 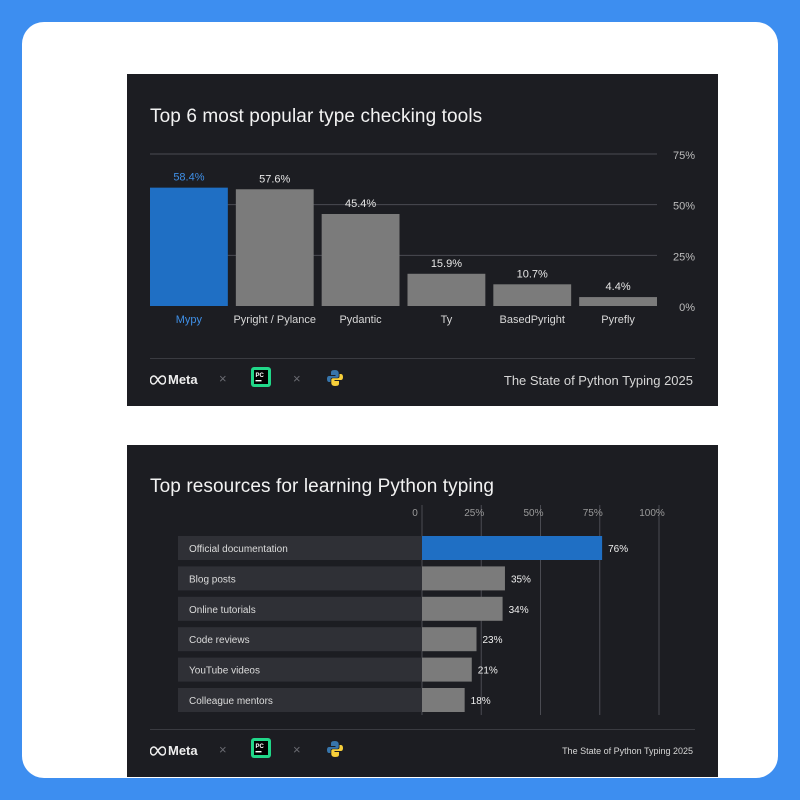 I want to click on x-tick-label: BasedPyright, so click(x=532, y=320).